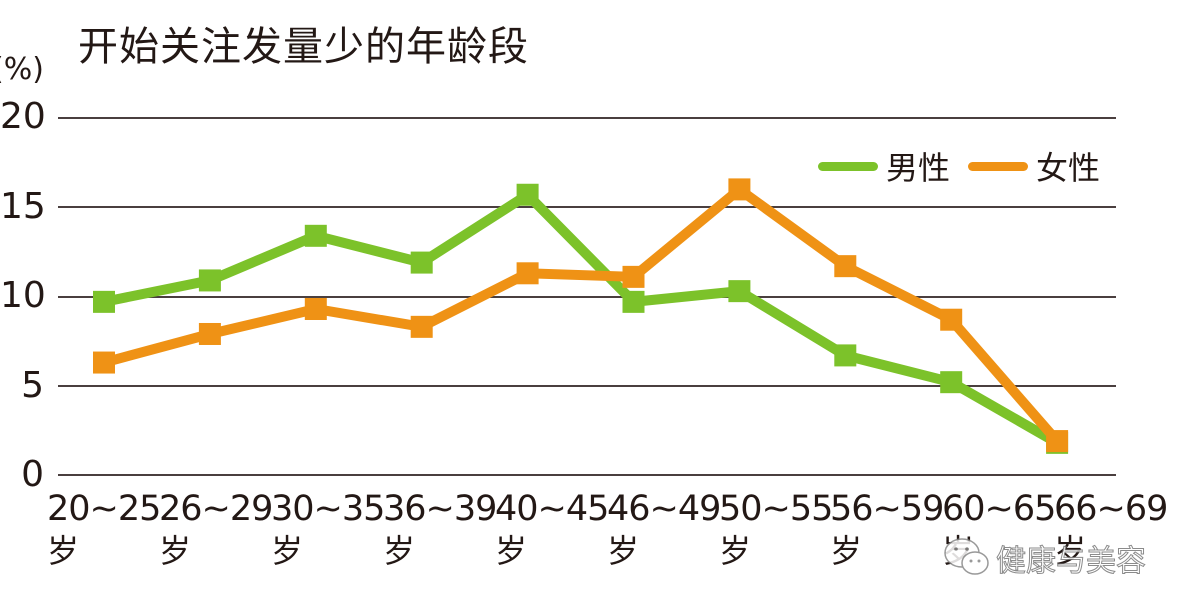 The height and width of the screenshot is (612, 1179). I want to click on legend-item-male: 男性, so click(884, 166).